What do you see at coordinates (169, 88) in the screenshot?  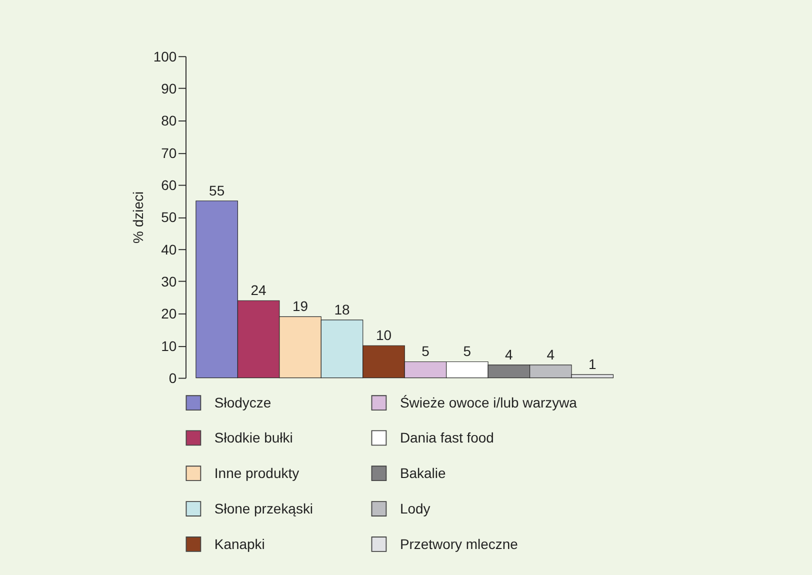 I see `y-tick-label: 90` at bounding box center [169, 88].